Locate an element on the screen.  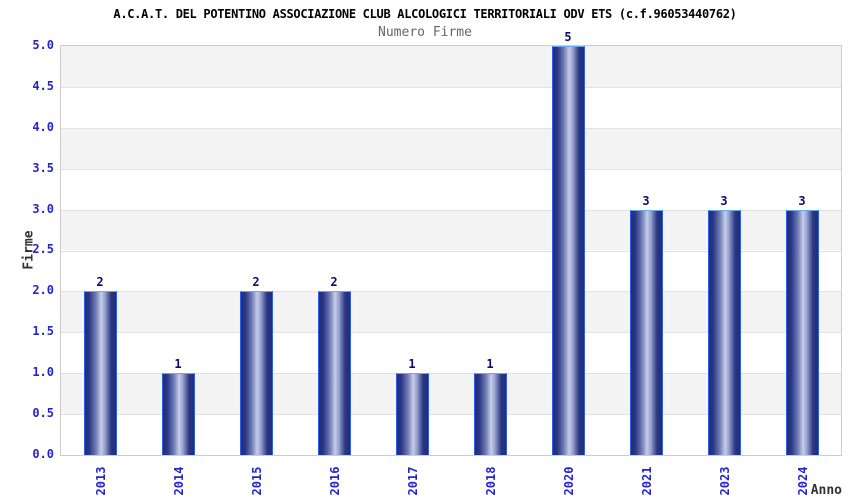
y-tick-label: 0.5 is located at coordinates (43, 413).